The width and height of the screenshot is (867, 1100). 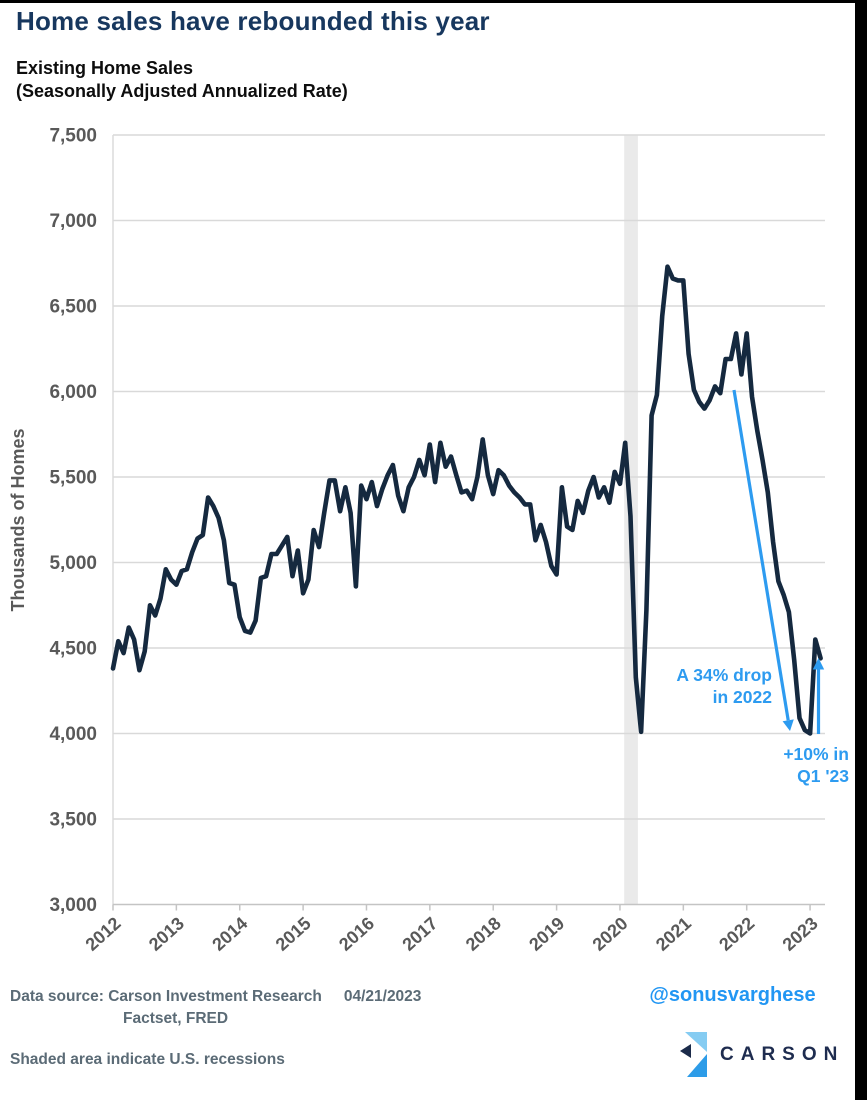 I want to click on x-tick-label: 2021, so click(x=673, y=934).